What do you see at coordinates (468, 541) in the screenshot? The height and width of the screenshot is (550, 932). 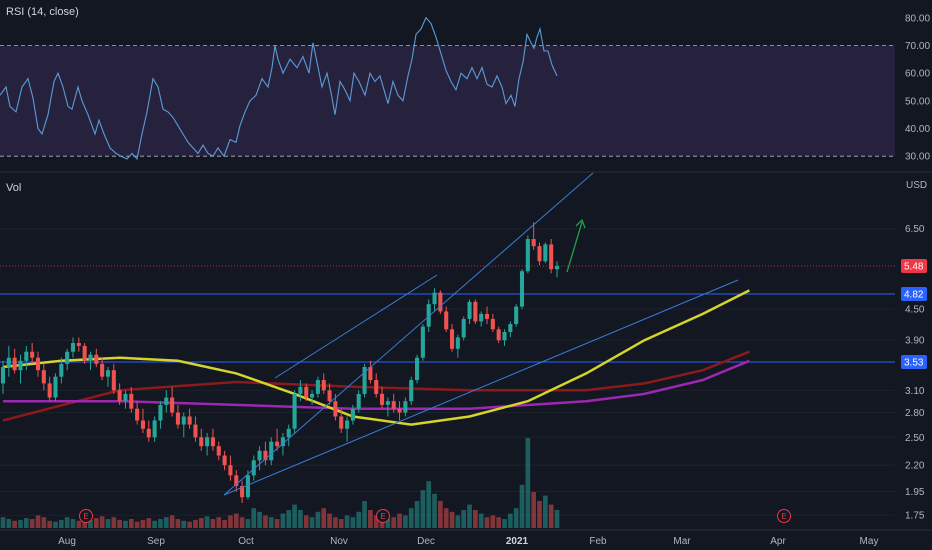 I see `time-axis: Aug Sep Oct Nov Dec 2021 Feb Mar Apr May` at bounding box center [468, 541].